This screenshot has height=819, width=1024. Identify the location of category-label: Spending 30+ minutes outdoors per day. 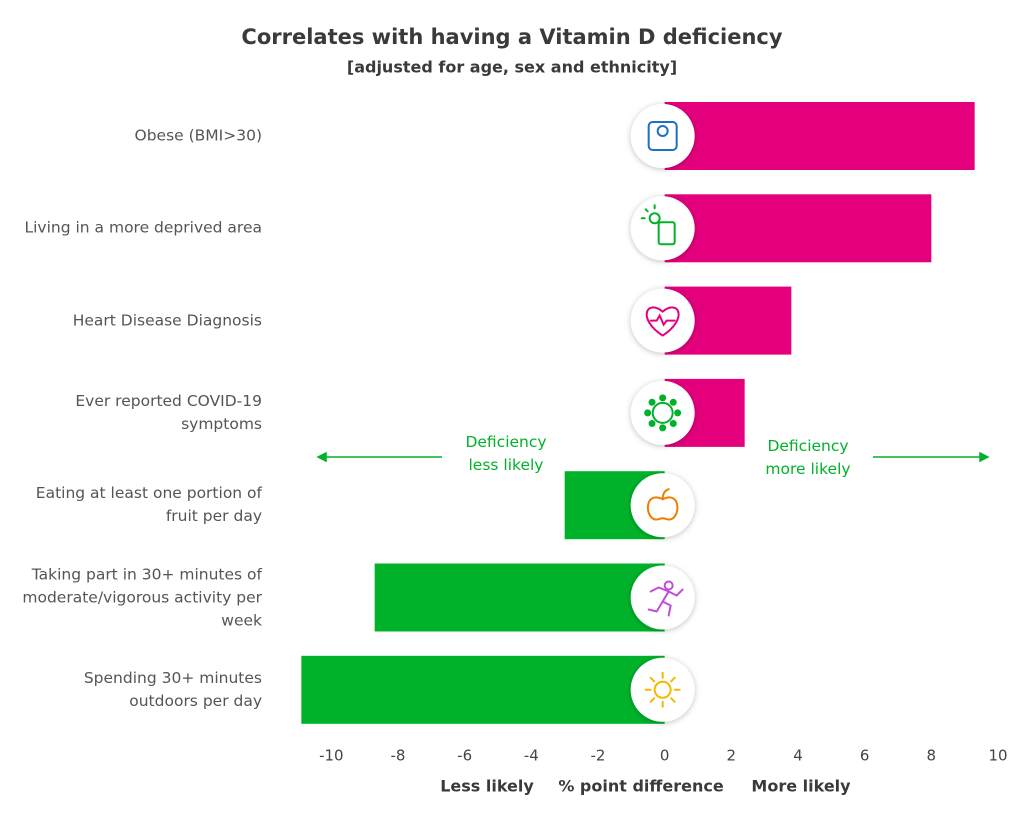
(172, 689).